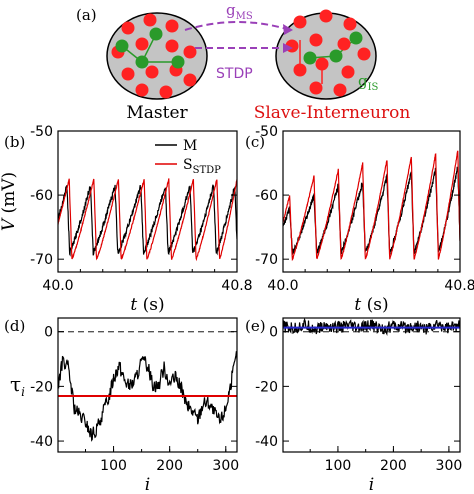 The height and width of the screenshot is (494, 474). What do you see at coordinates (234, 74) in the screenshot?
I see `stdp-label: STDP` at bounding box center [234, 74].